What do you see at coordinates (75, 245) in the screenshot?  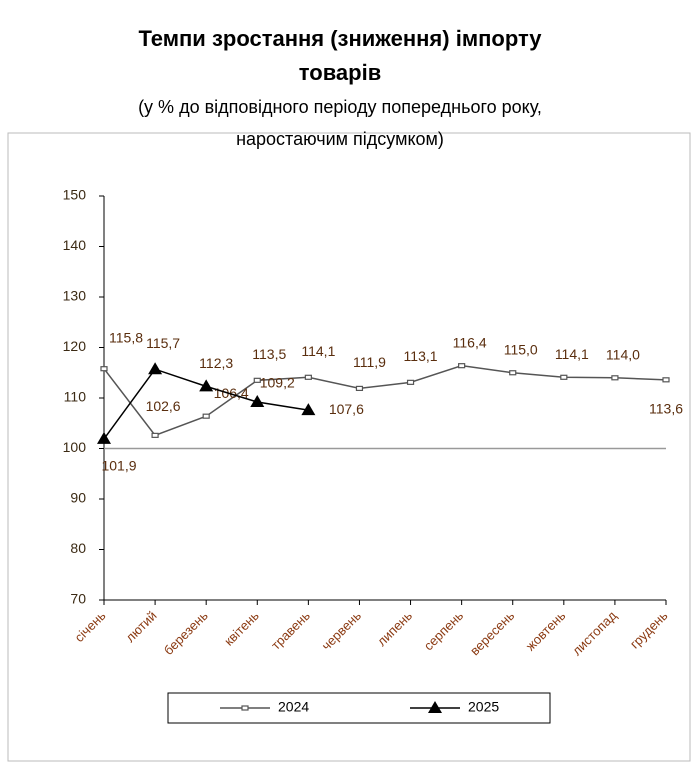 I see `y-tick-label: 140` at bounding box center [75, 245].